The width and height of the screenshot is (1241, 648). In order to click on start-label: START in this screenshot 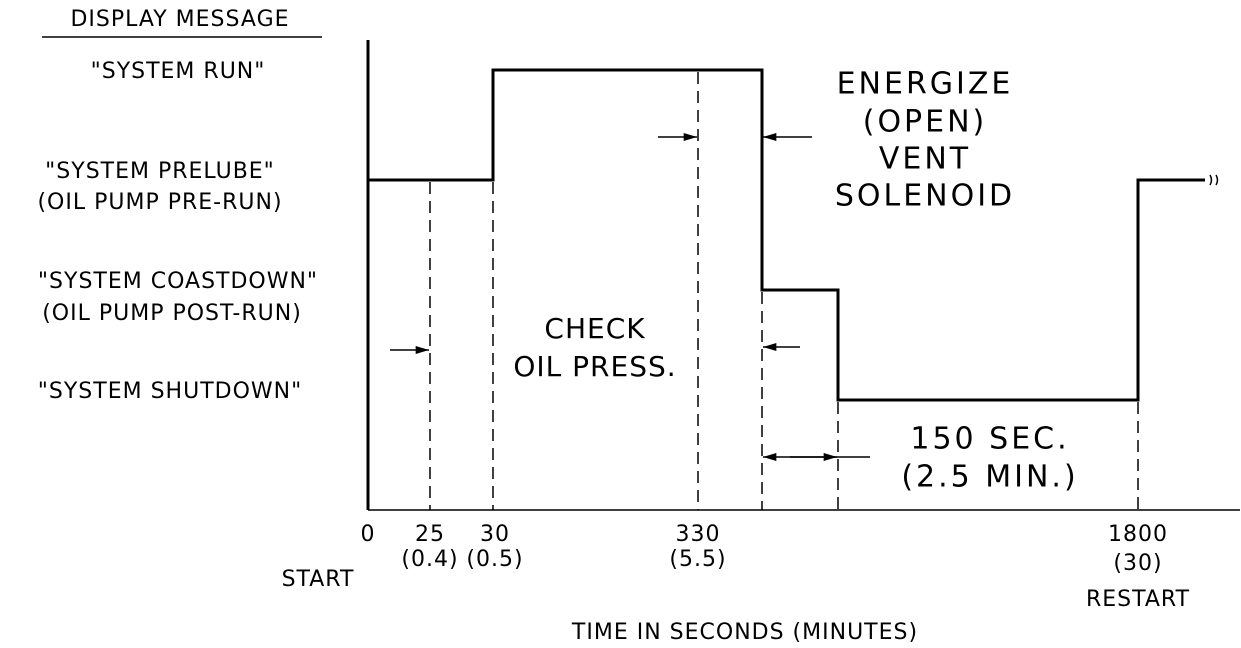, I will do `click(318, 579)`.